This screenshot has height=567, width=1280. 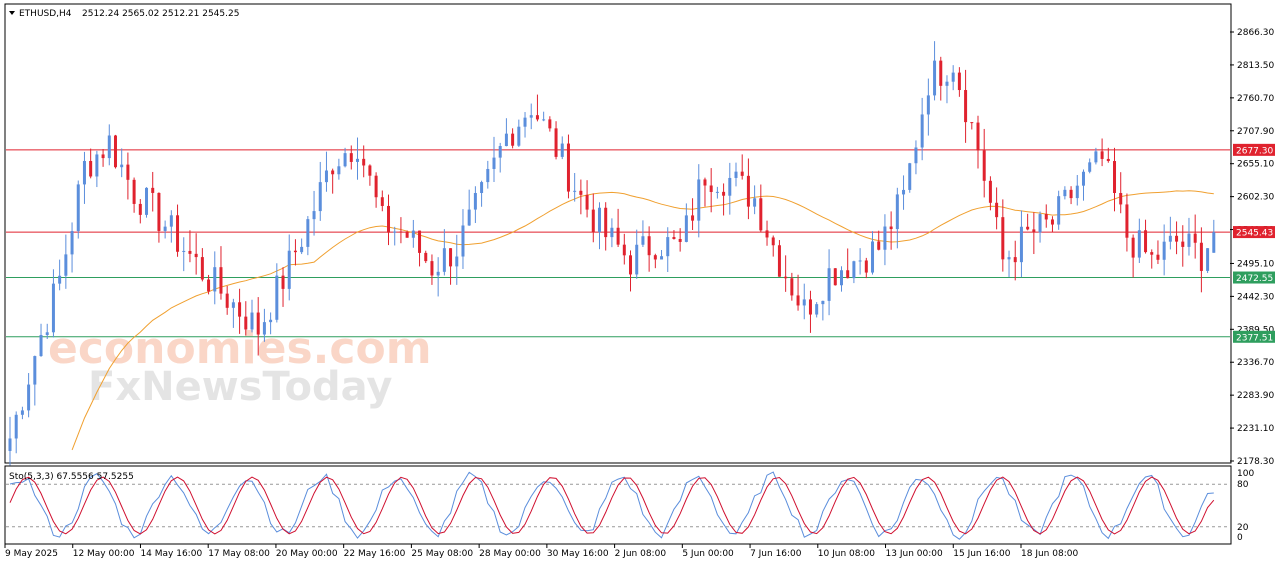 What do you see at coordinates (1243, 485) in the screenshot?
I see `stoch-tick-label: 80` at bounding box center [1243, 485].